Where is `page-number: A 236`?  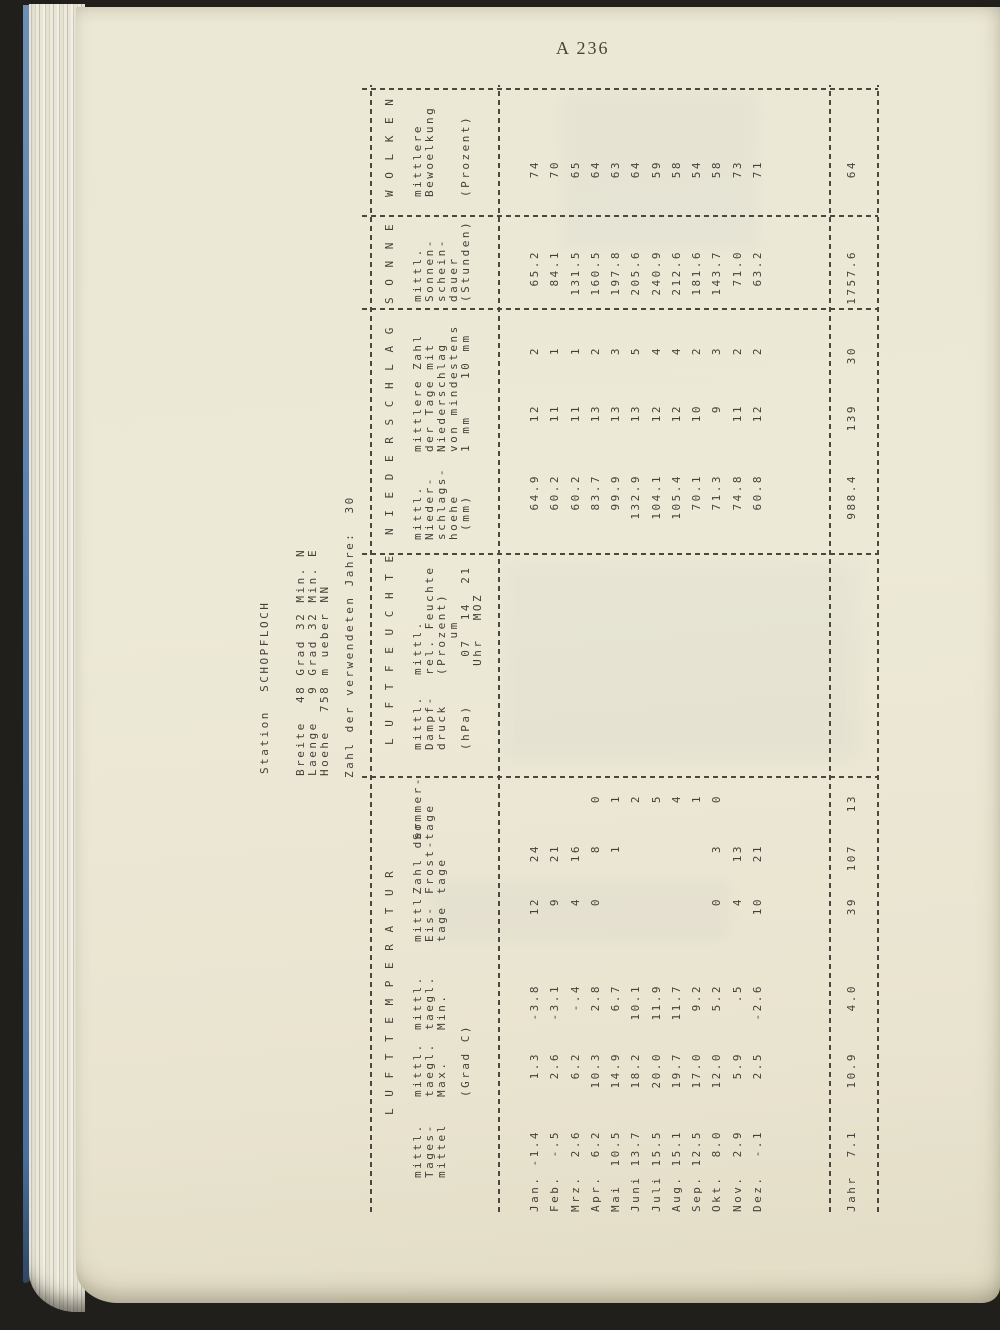 page-number: A 236 is located at coordinates (583, 48).